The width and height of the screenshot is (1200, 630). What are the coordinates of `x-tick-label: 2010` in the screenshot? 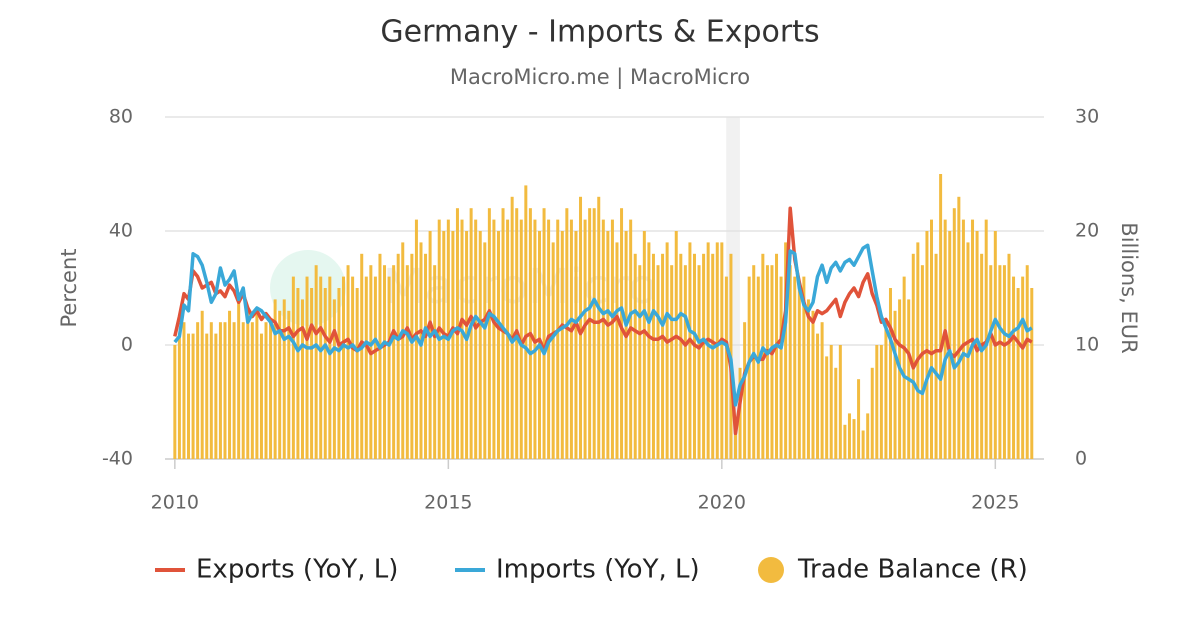 It's located at (175, 503).